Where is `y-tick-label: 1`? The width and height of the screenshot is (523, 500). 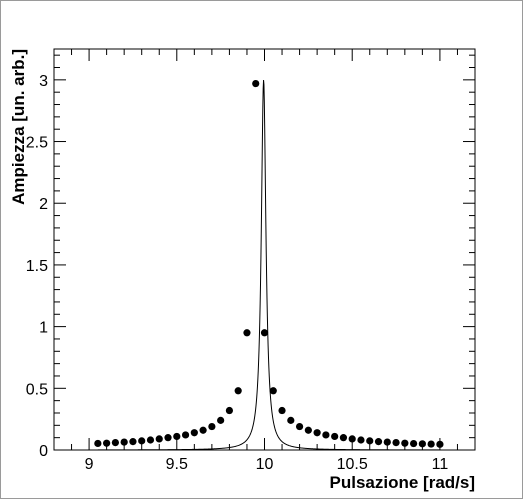 y-tick-label: 1 is located at coordinates (43, 328).